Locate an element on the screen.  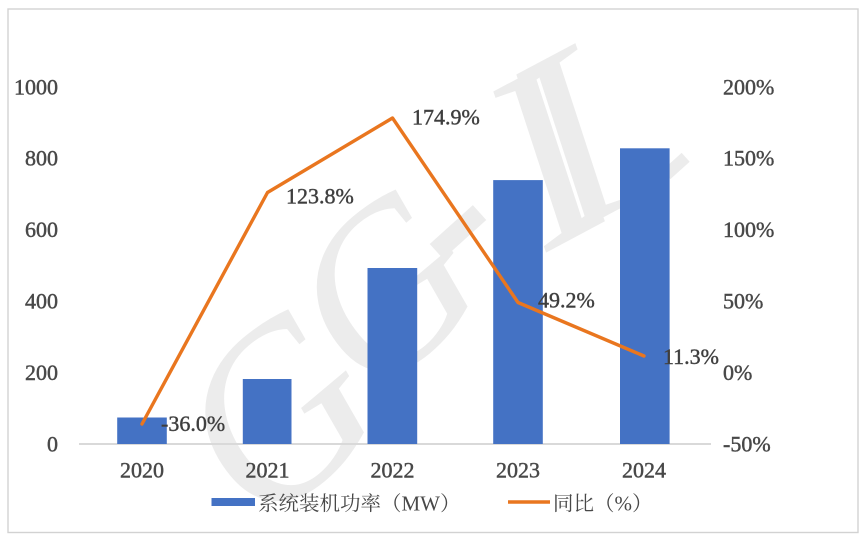
svg-text: 2023 is located at coordinates (518, 470).